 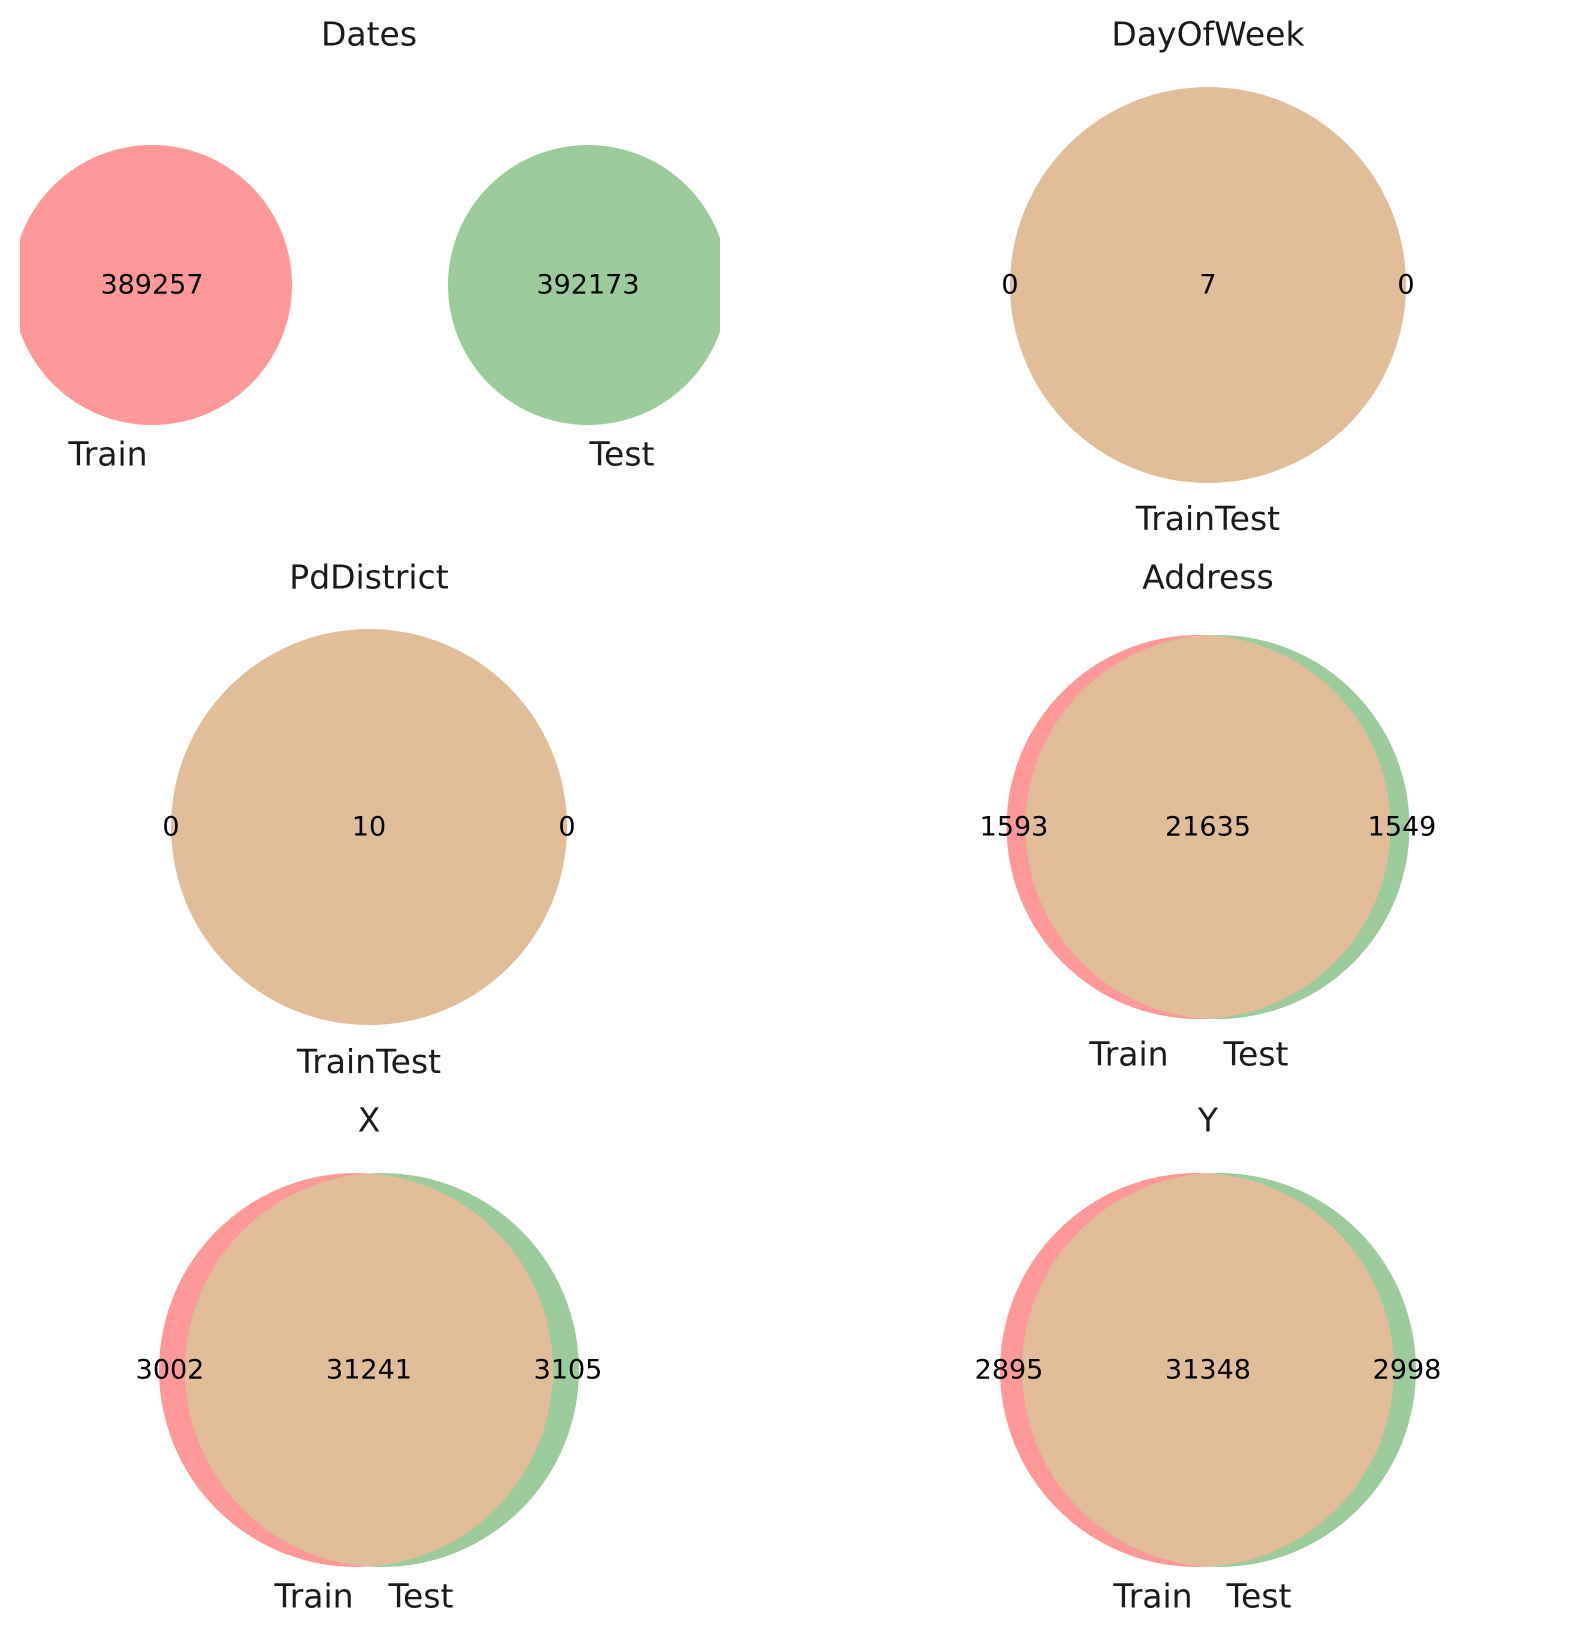 I want to click on count-both: 21635, so click(x=1208, y=827).